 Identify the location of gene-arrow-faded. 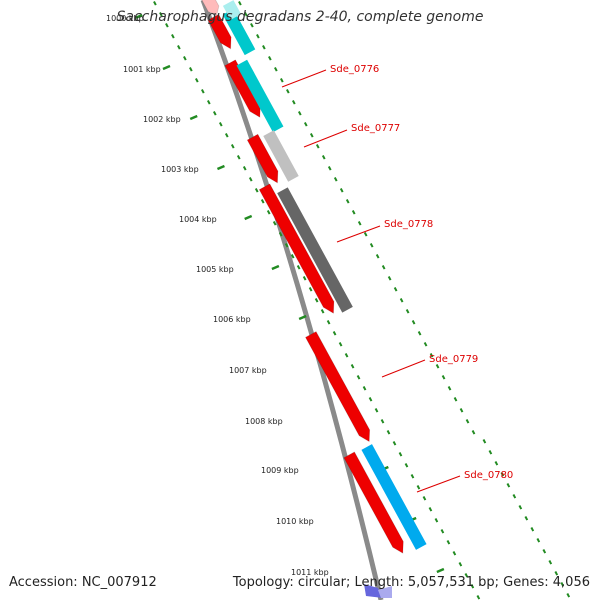
(210, 8).